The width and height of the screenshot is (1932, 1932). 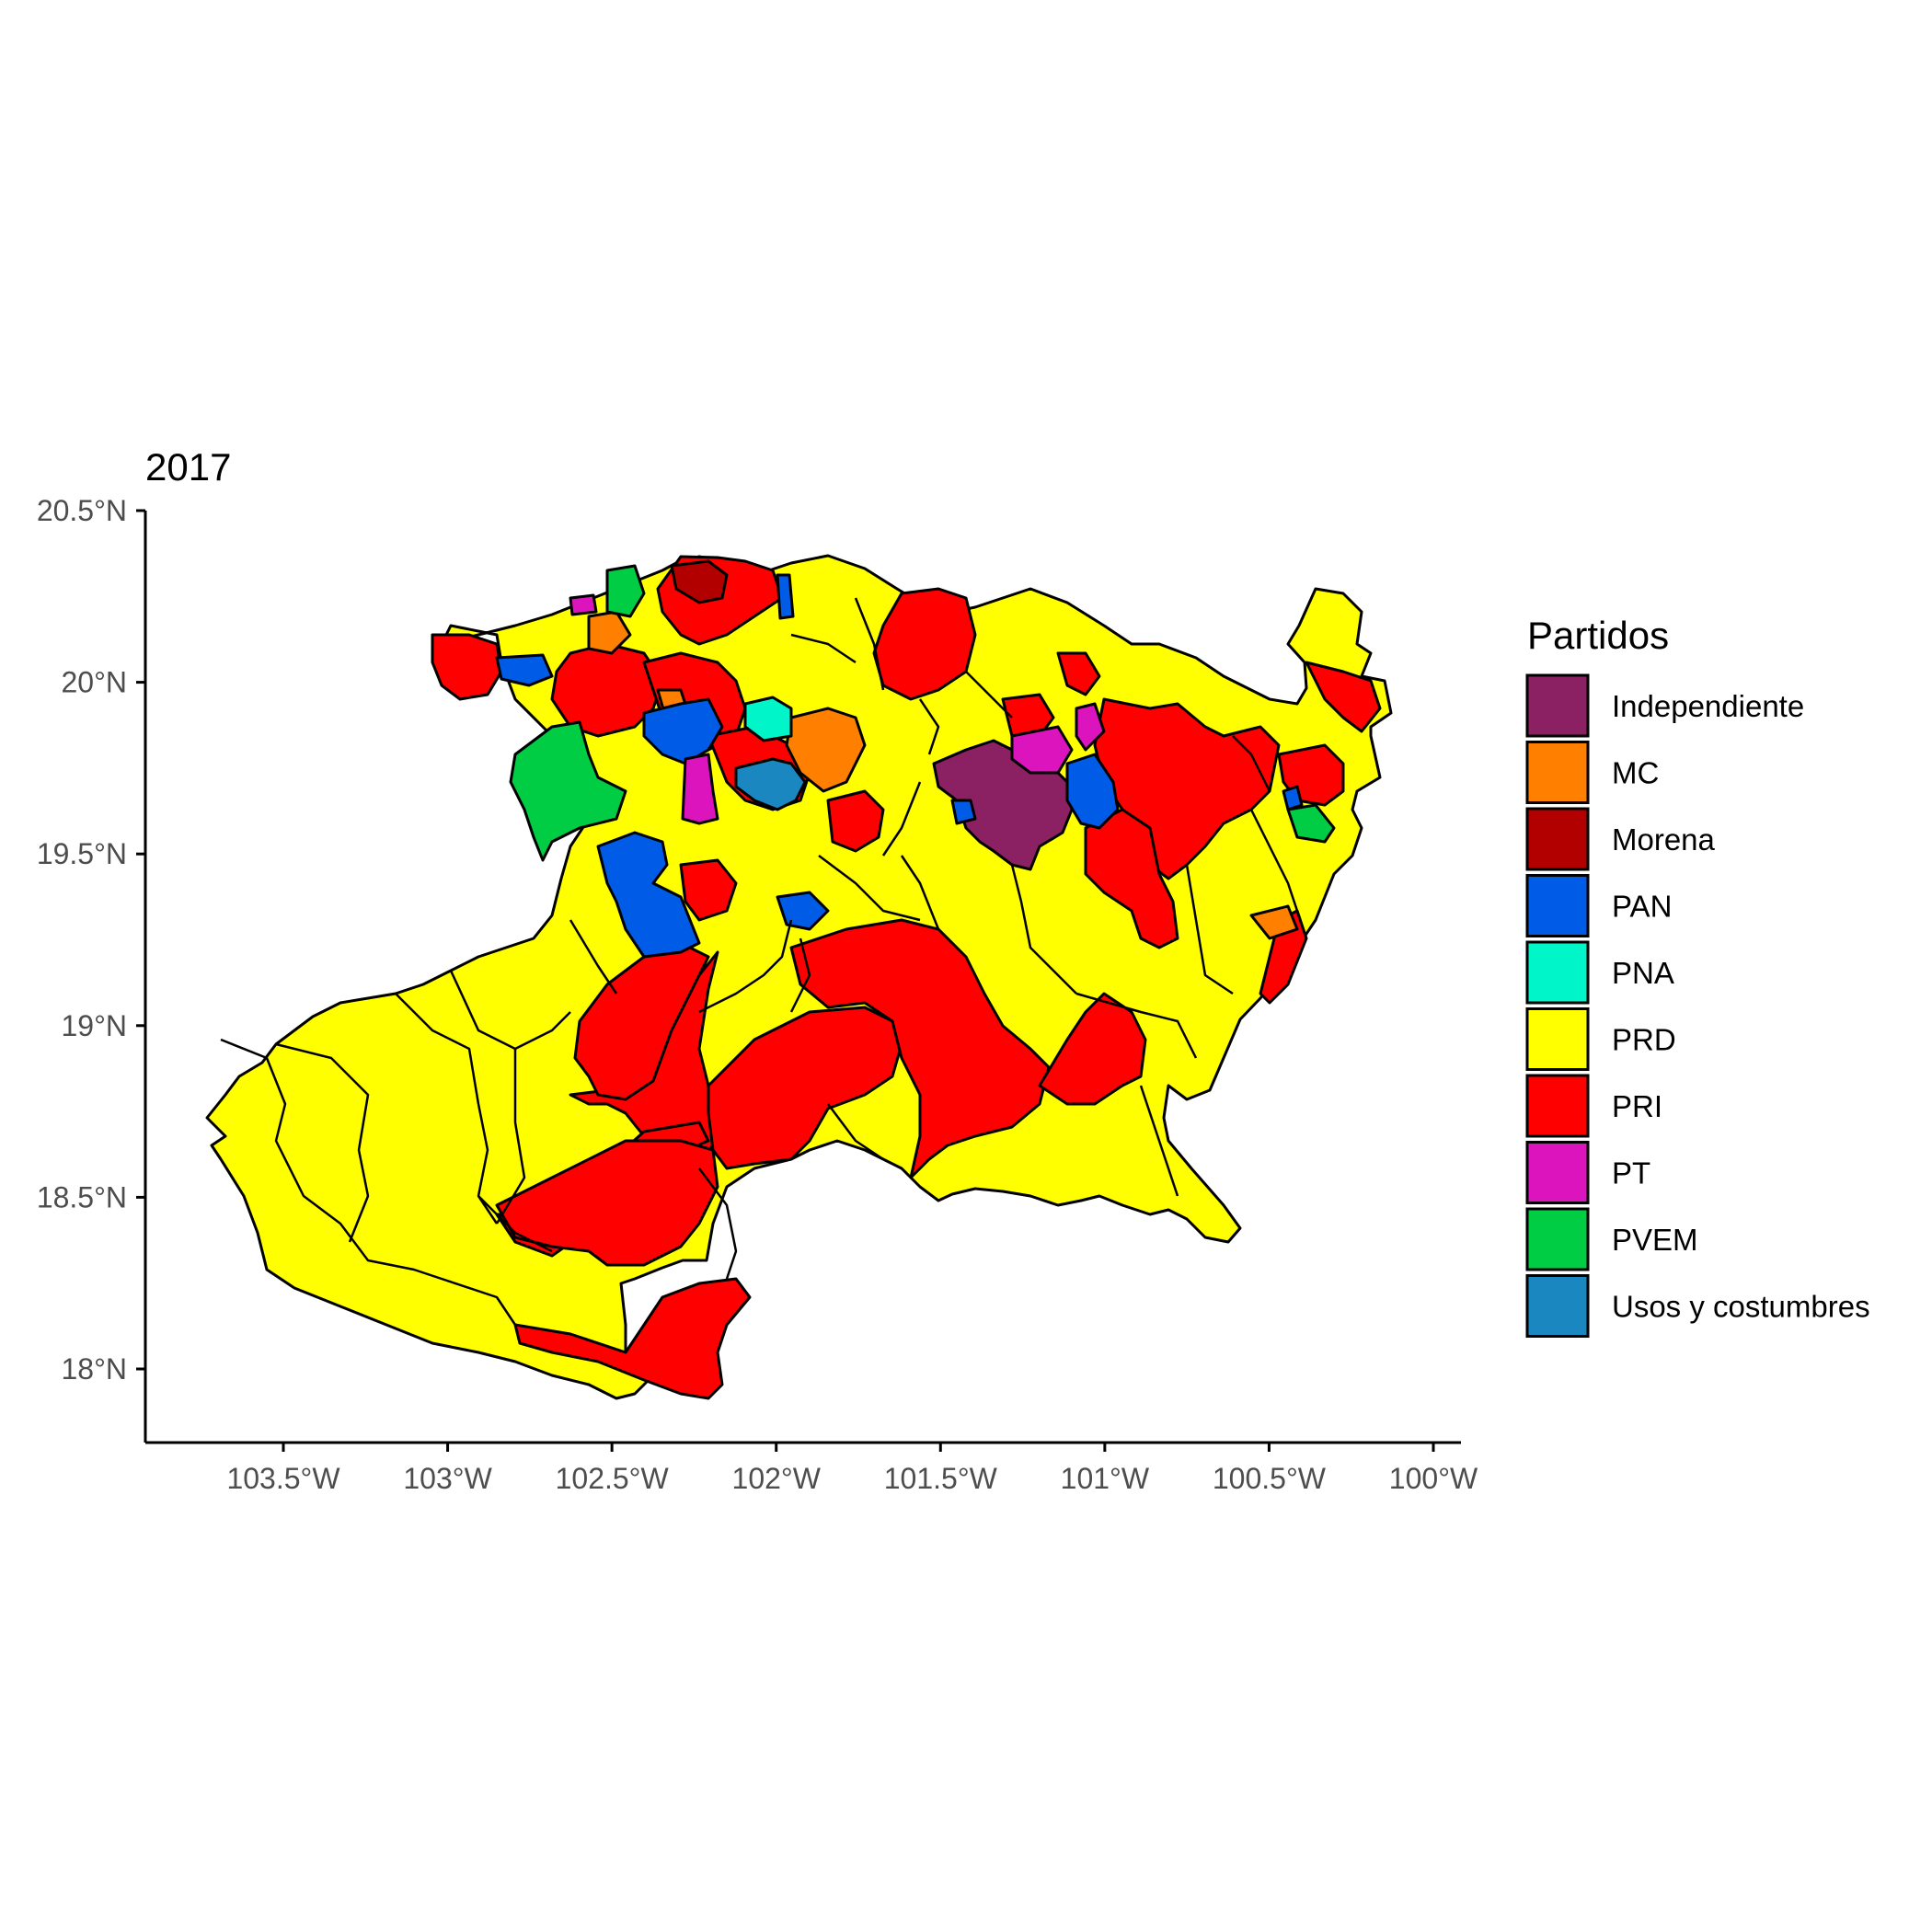 What do you see at coordinates (95, 682) in the screenshot?
I see `y-tick-label: 20°N` at bounding box center [95, 682].